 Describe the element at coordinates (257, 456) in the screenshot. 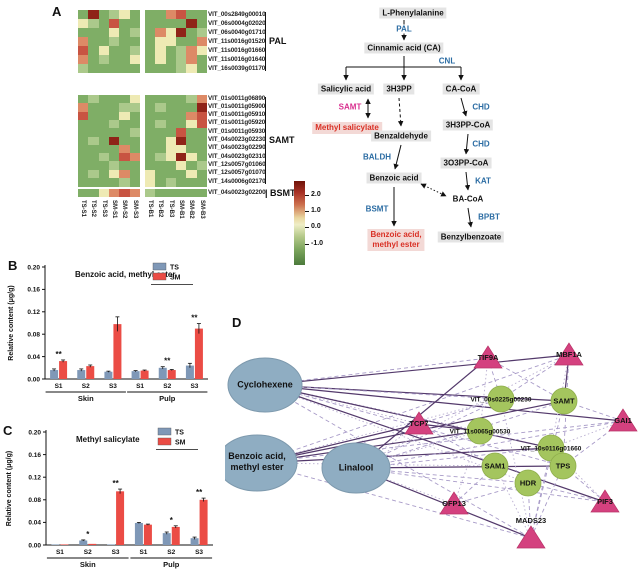

I see `network-label-bame: Benzoic acid,` at that location.